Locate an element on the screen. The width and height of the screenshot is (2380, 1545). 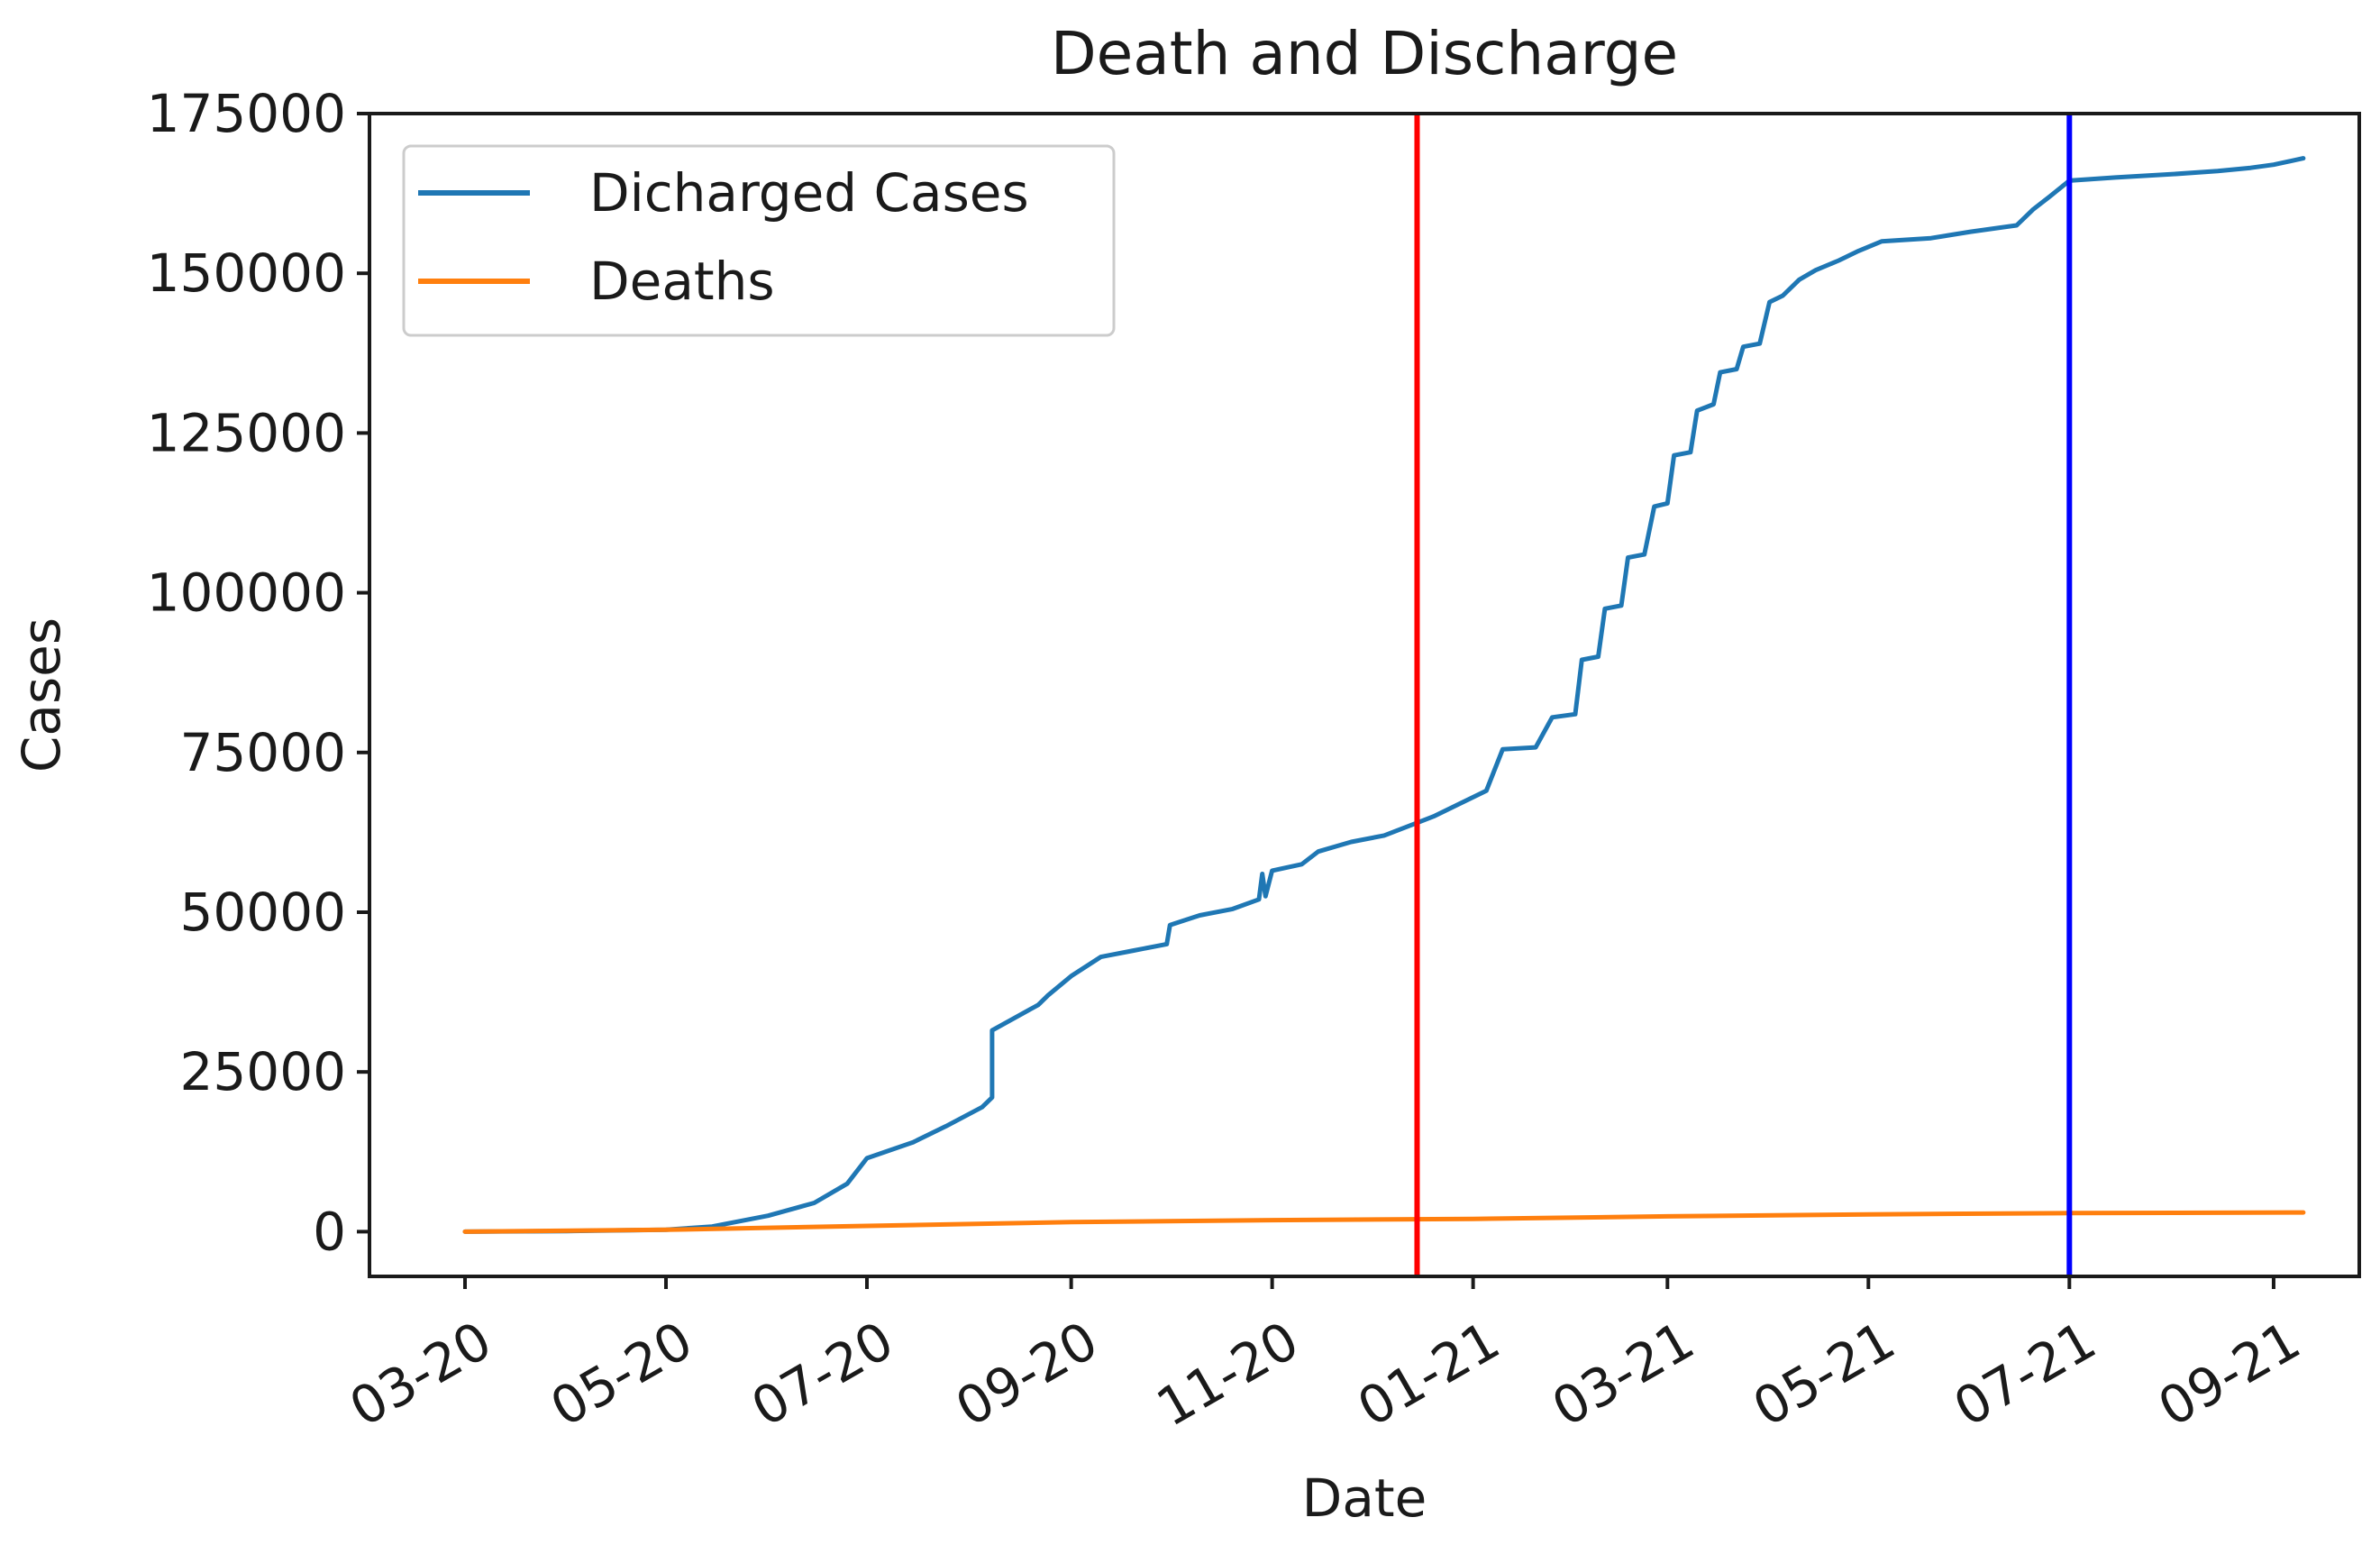
y-tick-label: 50000 is located at coordinates (262, 912).